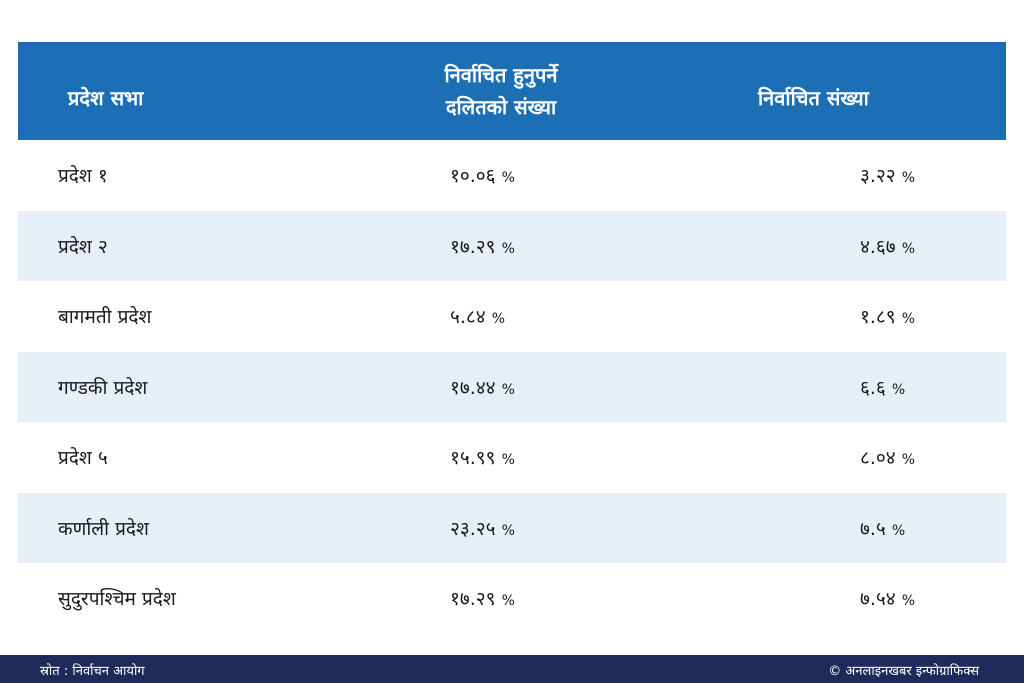 The image size is (1024, 683). I want to click on header-required-count: निर्वाचित हुनुपर्ने दलितको संख्या, so click(501, 91).